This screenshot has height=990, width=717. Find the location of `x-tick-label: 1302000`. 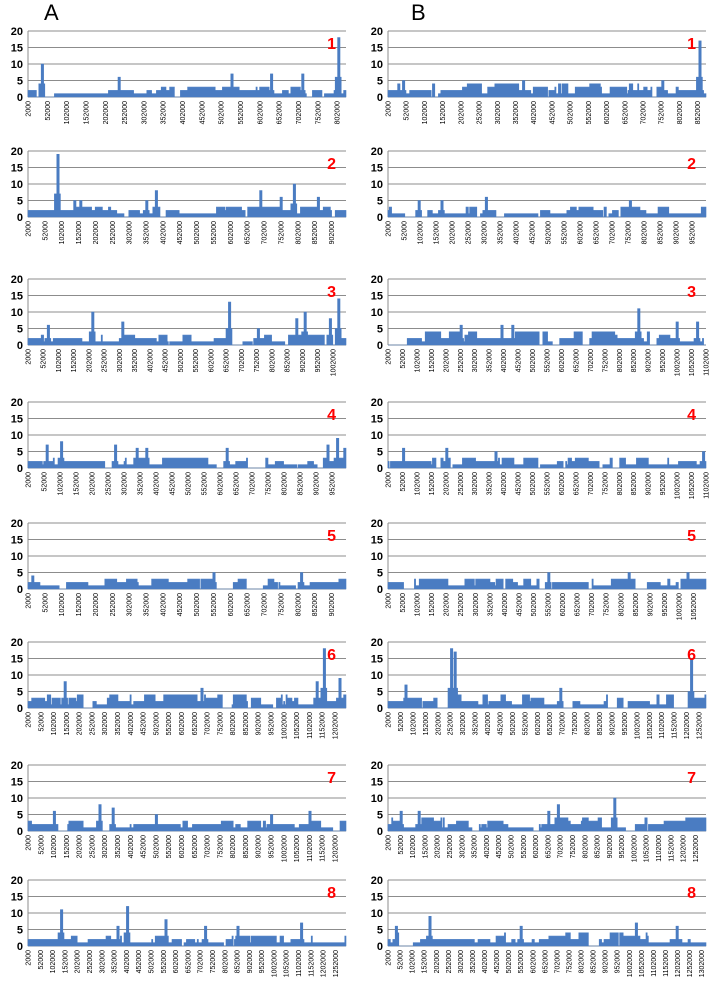

x-tick-label: 1302000 is located at coordinates (702, 963).